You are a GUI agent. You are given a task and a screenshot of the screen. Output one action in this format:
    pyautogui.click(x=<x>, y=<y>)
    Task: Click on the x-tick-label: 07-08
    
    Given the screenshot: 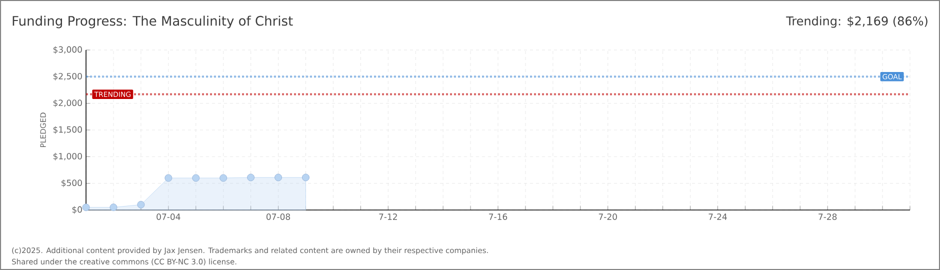 What is the action you would take?
    pyautogui.click(x=278, y=217)
    